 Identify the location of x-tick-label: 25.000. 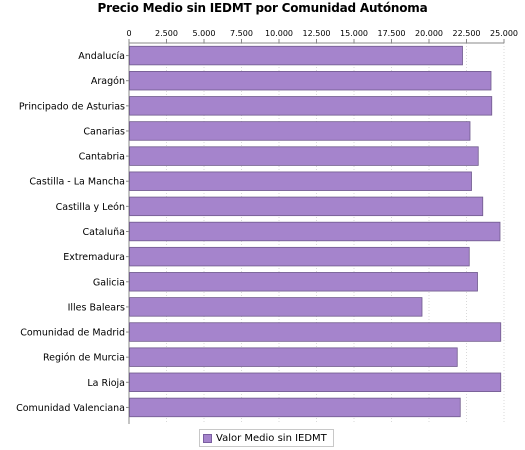
(504, 33).